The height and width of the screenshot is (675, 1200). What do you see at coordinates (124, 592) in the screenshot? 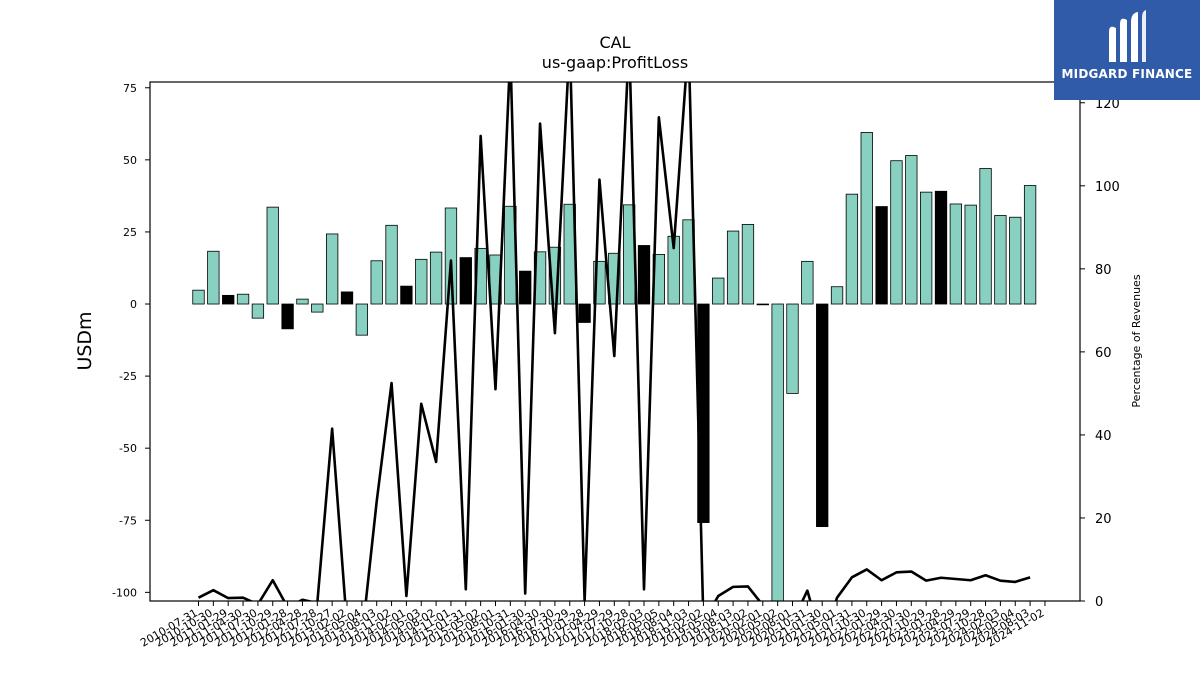
I see `y-tick-label-7: -100` at bounding box center [124, 592].